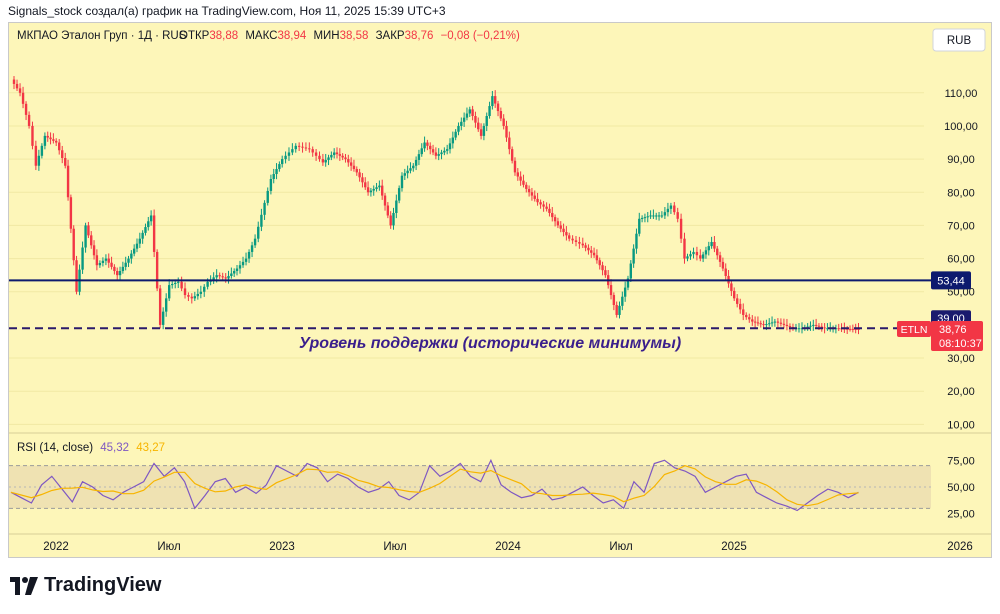  Describe the element at coordinates (434, 485) in the screenshot. I see `rsi-line` at that location.